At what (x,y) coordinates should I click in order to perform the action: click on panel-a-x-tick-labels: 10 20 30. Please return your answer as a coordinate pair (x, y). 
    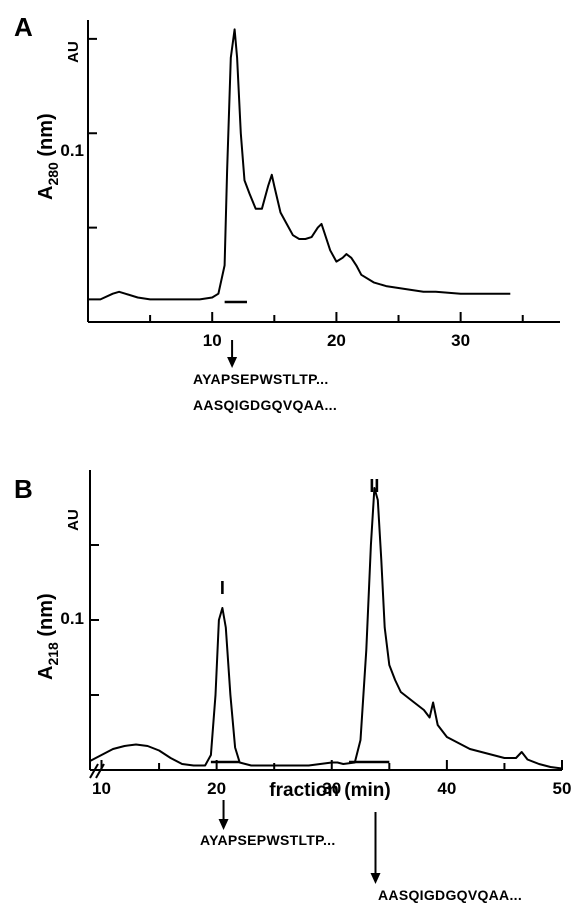
    Looking at the image, I should click on (336, 340).